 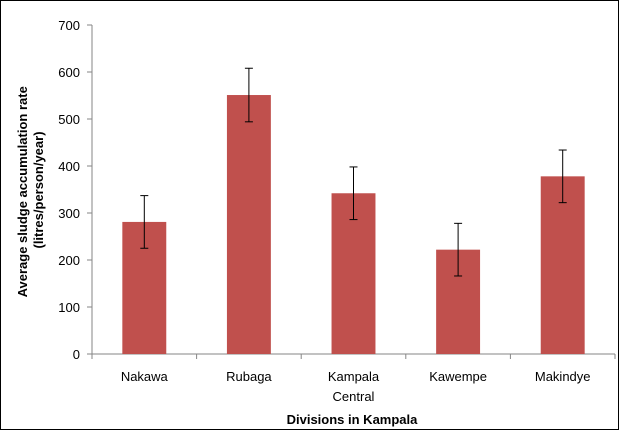 I want to click on x-tick-label-line: Kampala, so click(x=354, y=376).